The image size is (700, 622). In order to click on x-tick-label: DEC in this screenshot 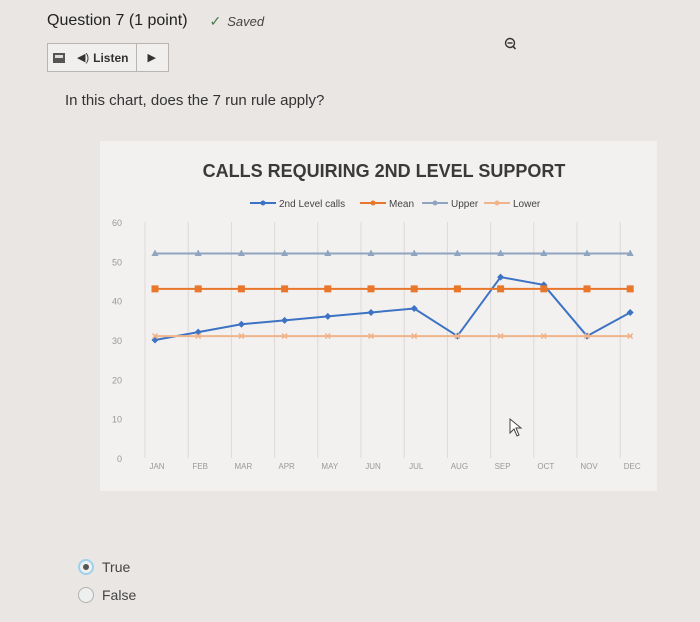, I will do `click(632, 466)`.